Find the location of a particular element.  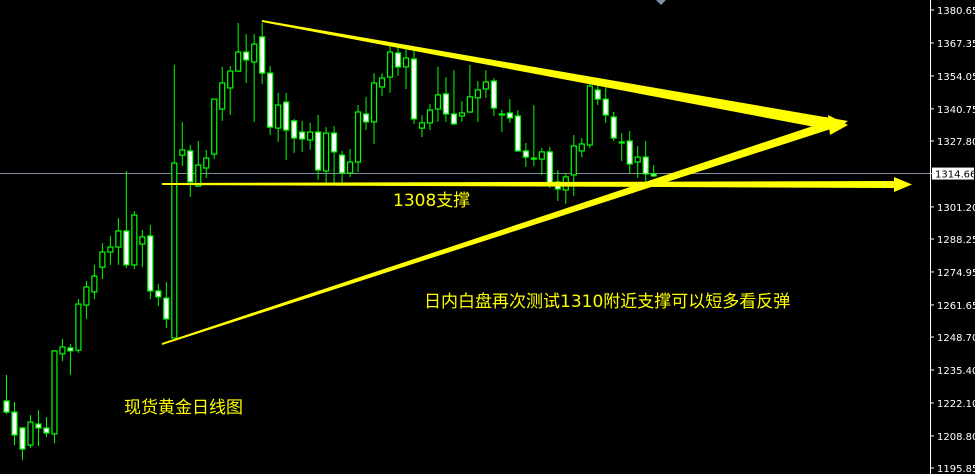

y-tick-label: 1195.85 is located at coordinates (956, 469).